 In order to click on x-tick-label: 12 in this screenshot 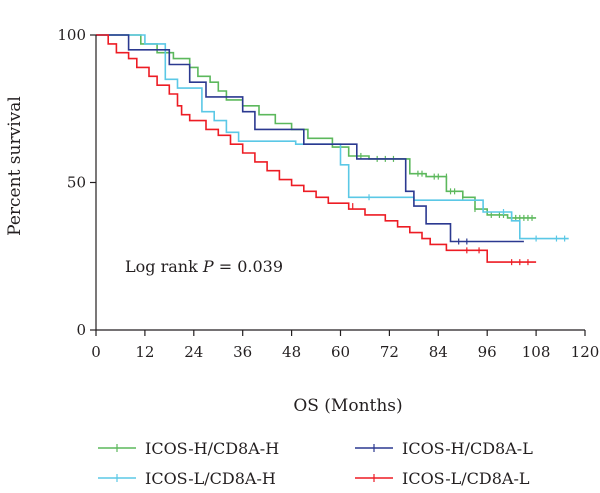, I will do `click(144, 352)`.